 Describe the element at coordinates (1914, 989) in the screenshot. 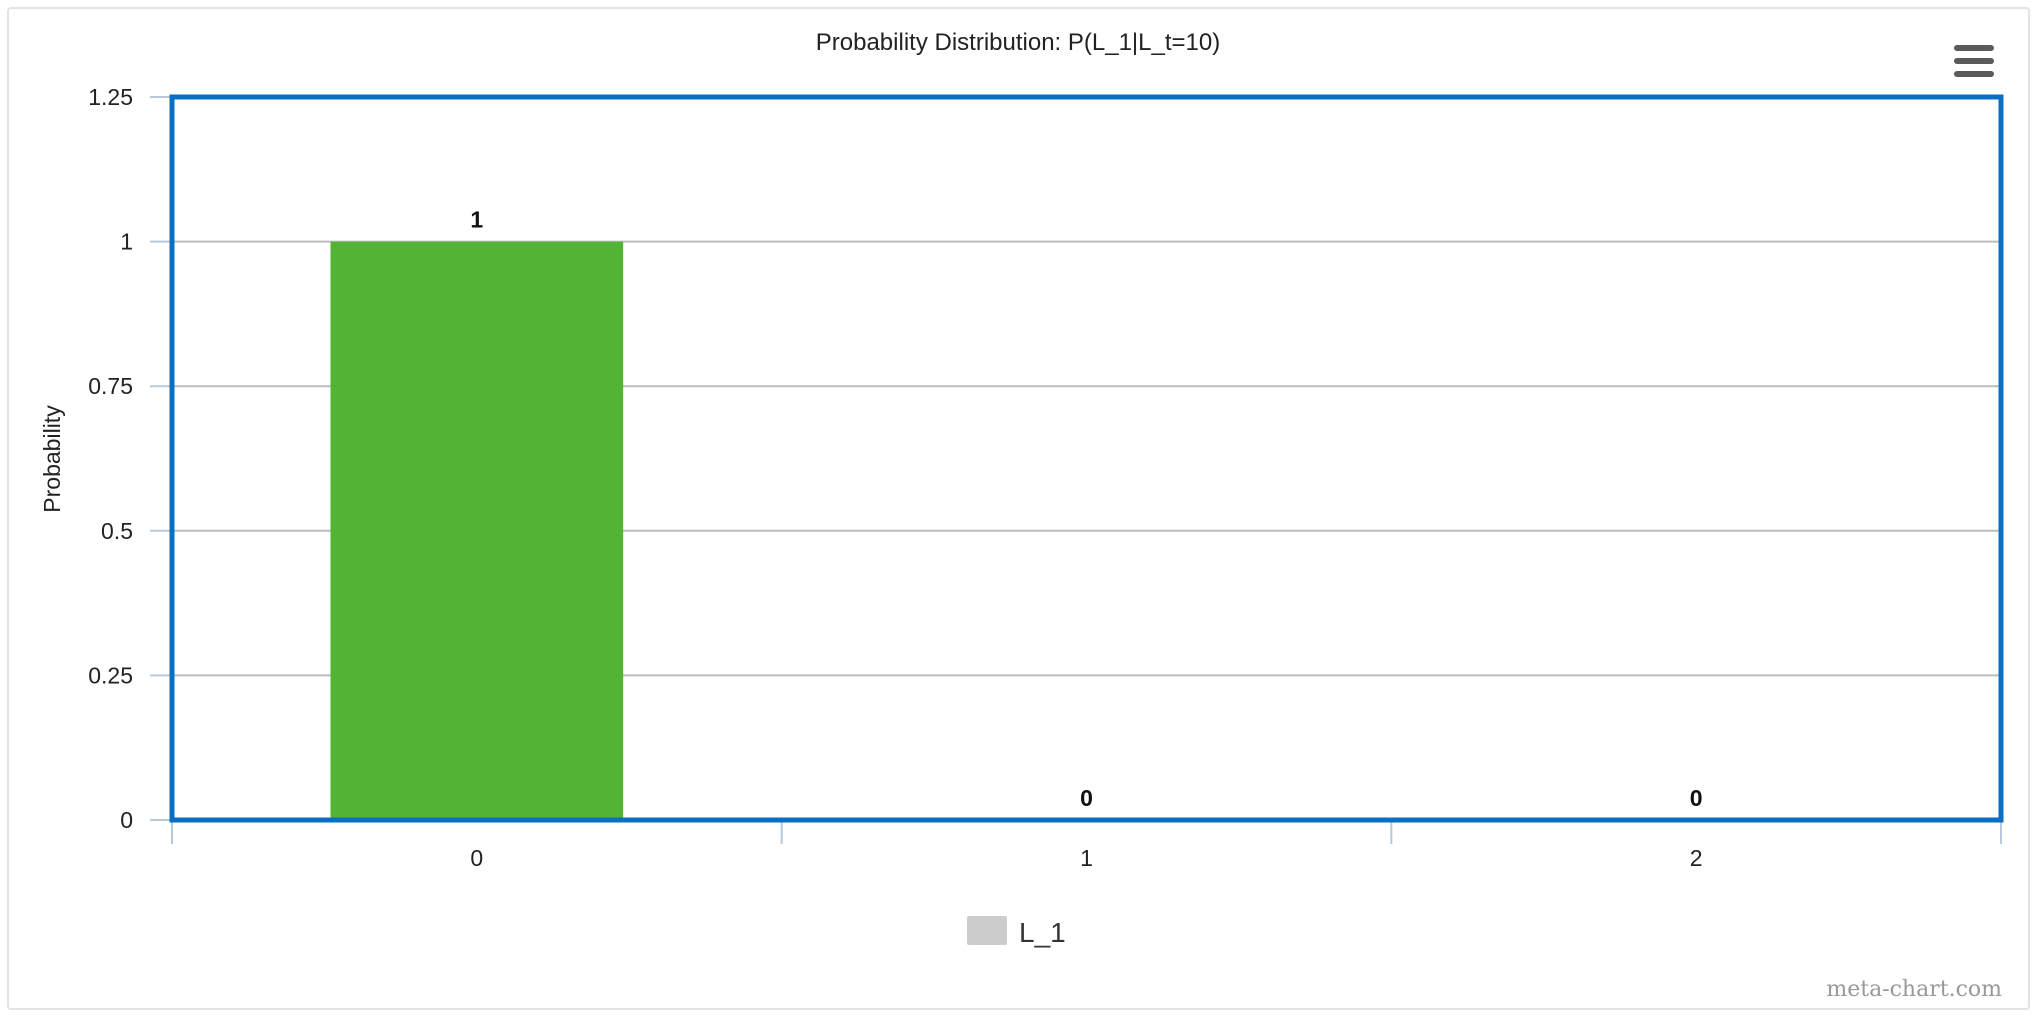

I see `credits-link: meta-chart.com` at that location.